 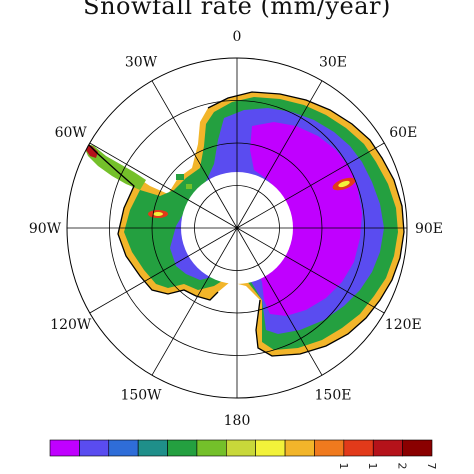 I want to click on map-title: Snowfall rate (mm/year), so click(x=237, y=10).